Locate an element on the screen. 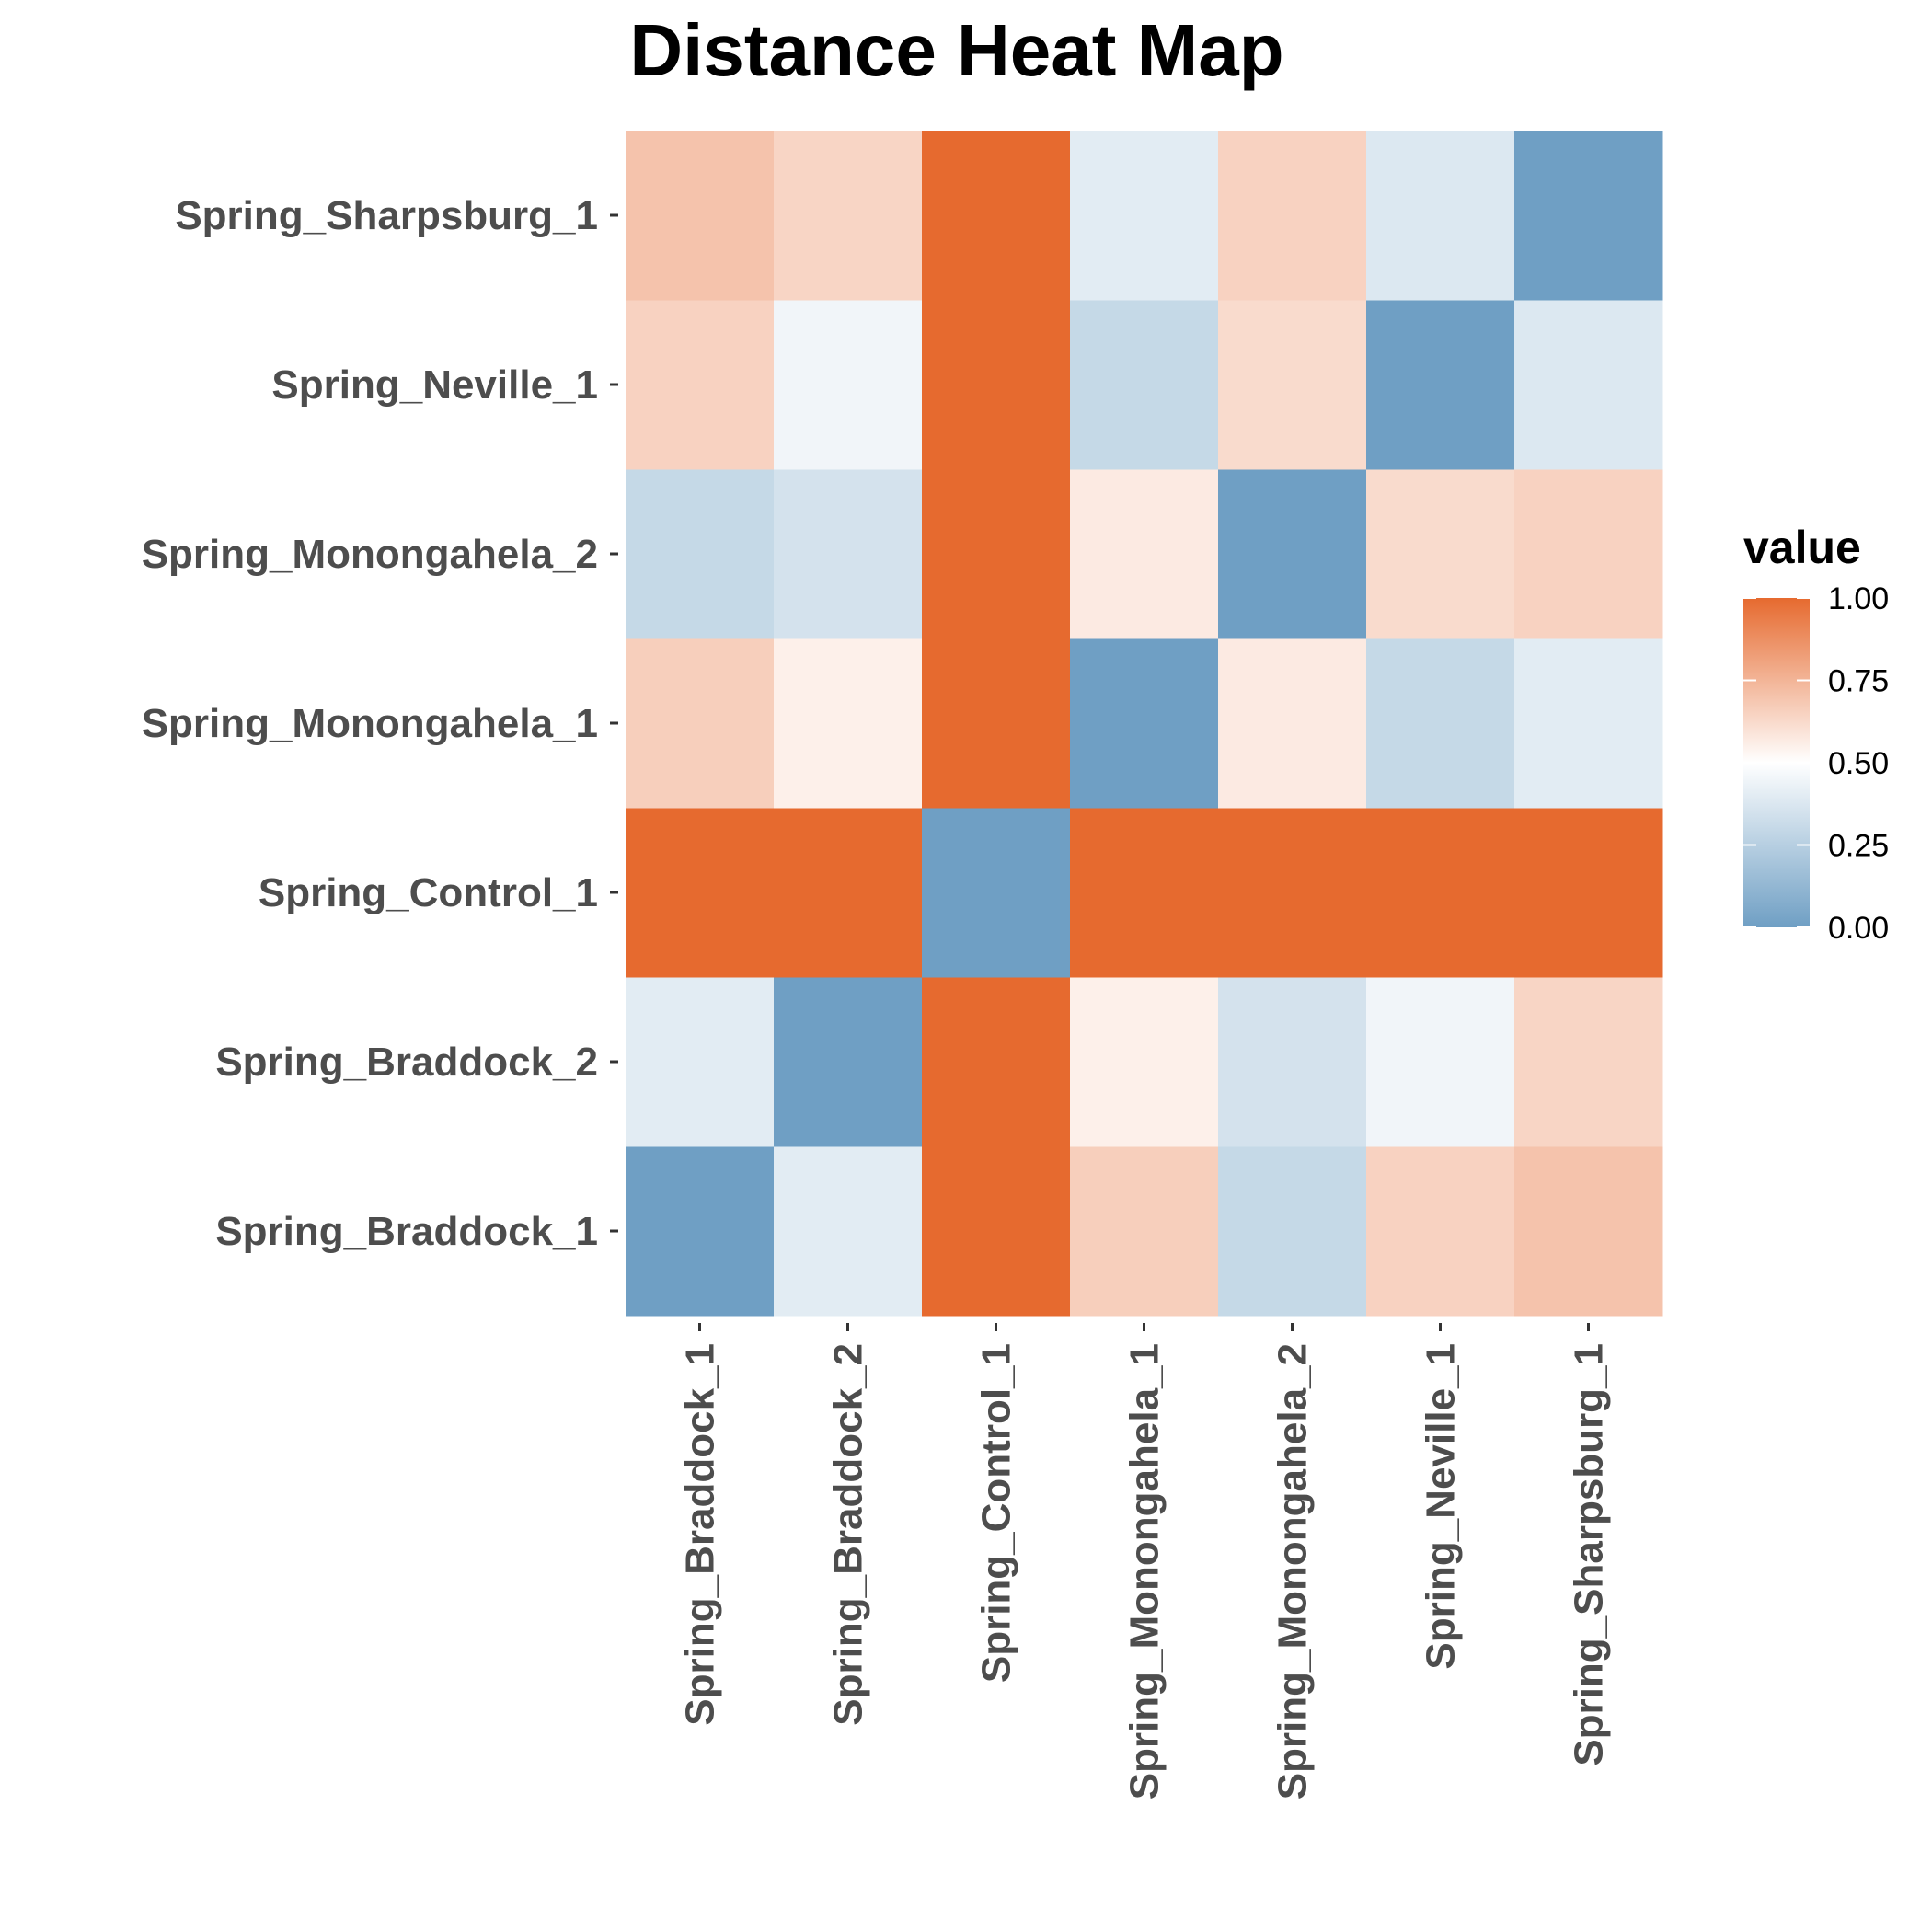 Image resolution: width=1932 pixels, height=1932 pixels. legend-tick-label: 1.00 is located at coordinates (1858, 598).